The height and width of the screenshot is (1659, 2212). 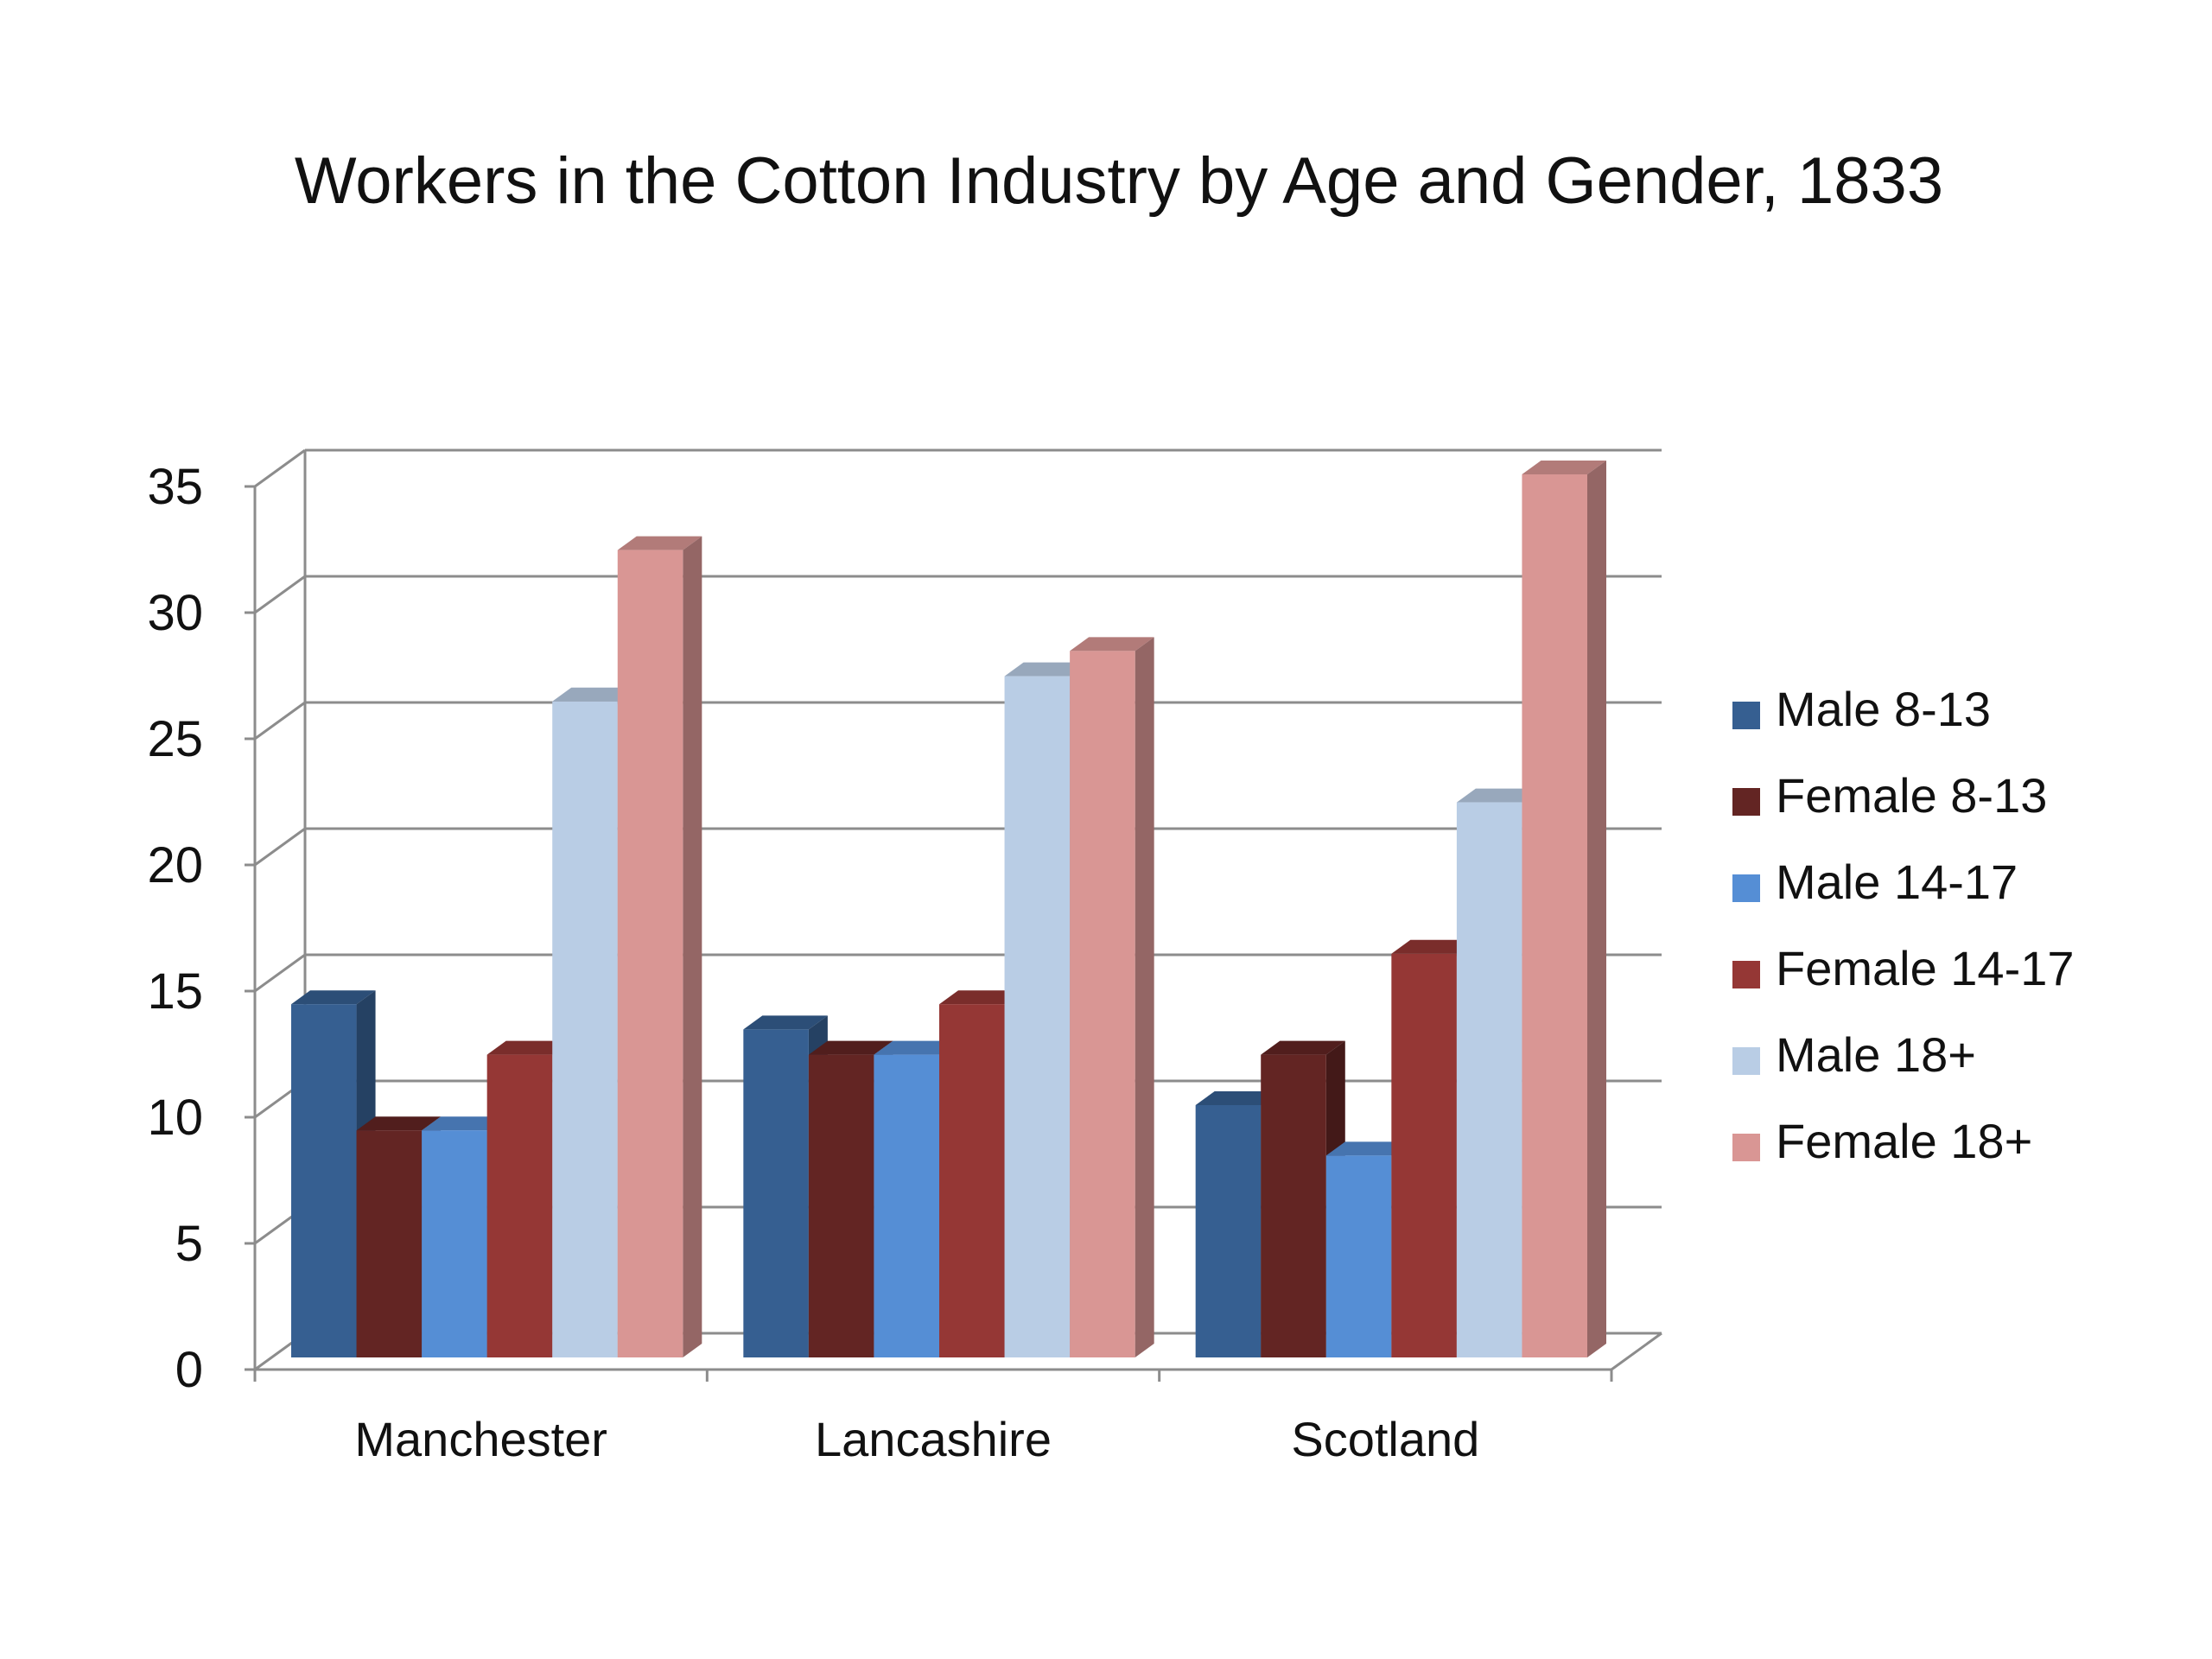 I want to click on legend-item: Male 18+, so click(x=1854, y=1054).